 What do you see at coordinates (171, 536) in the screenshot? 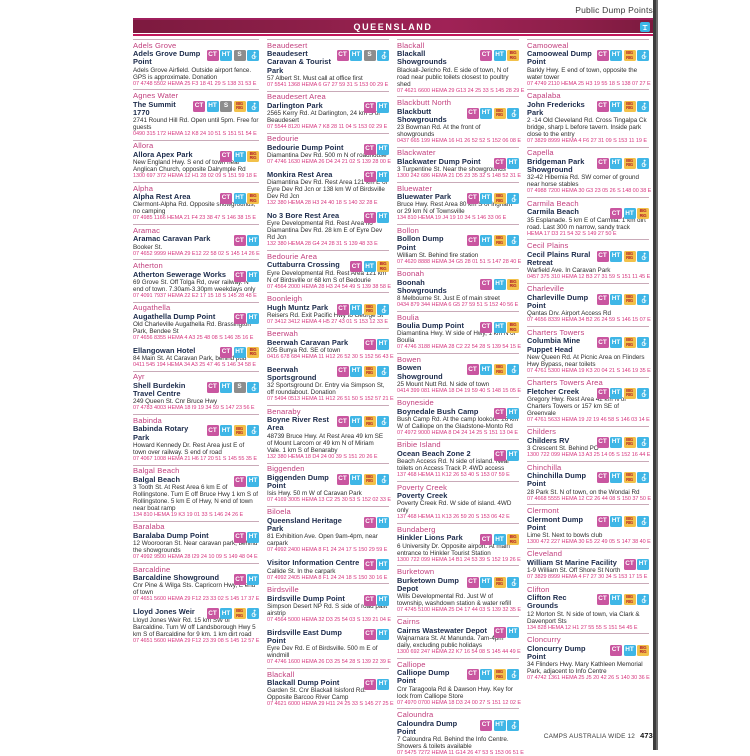
I see `entry-site-name: Baralaba Dump Point` at bounding box center [171, 536].